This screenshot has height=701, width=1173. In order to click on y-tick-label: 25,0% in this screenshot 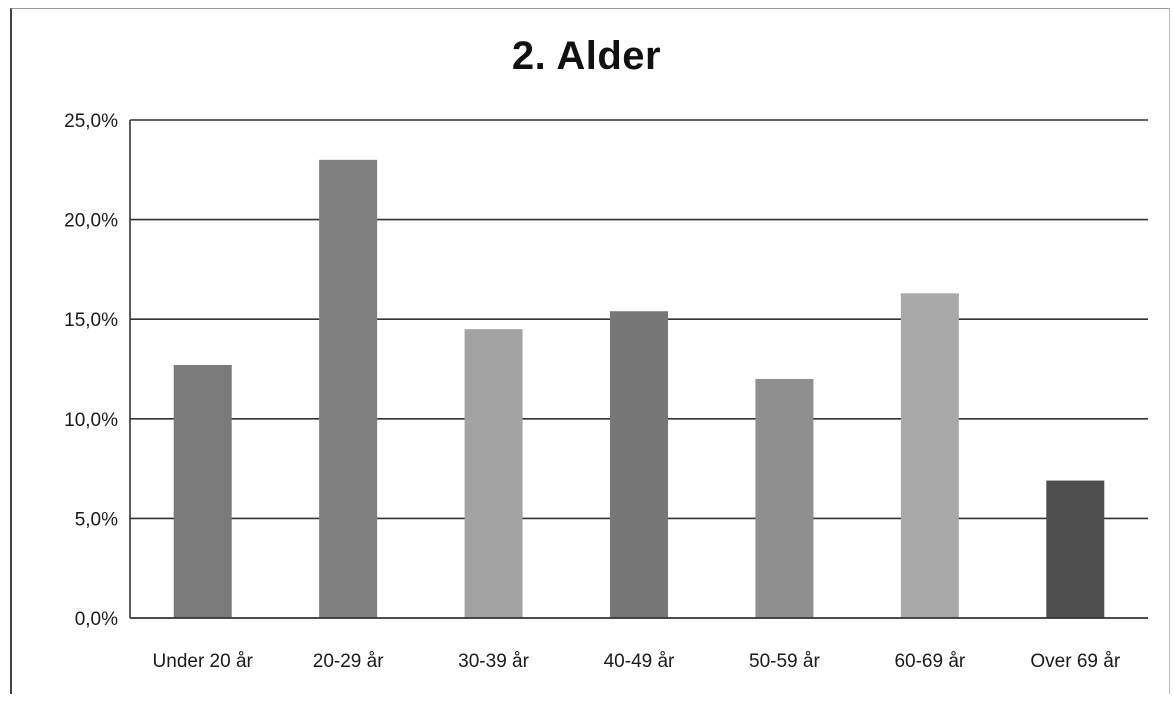, I will do `click(91, 121)`.